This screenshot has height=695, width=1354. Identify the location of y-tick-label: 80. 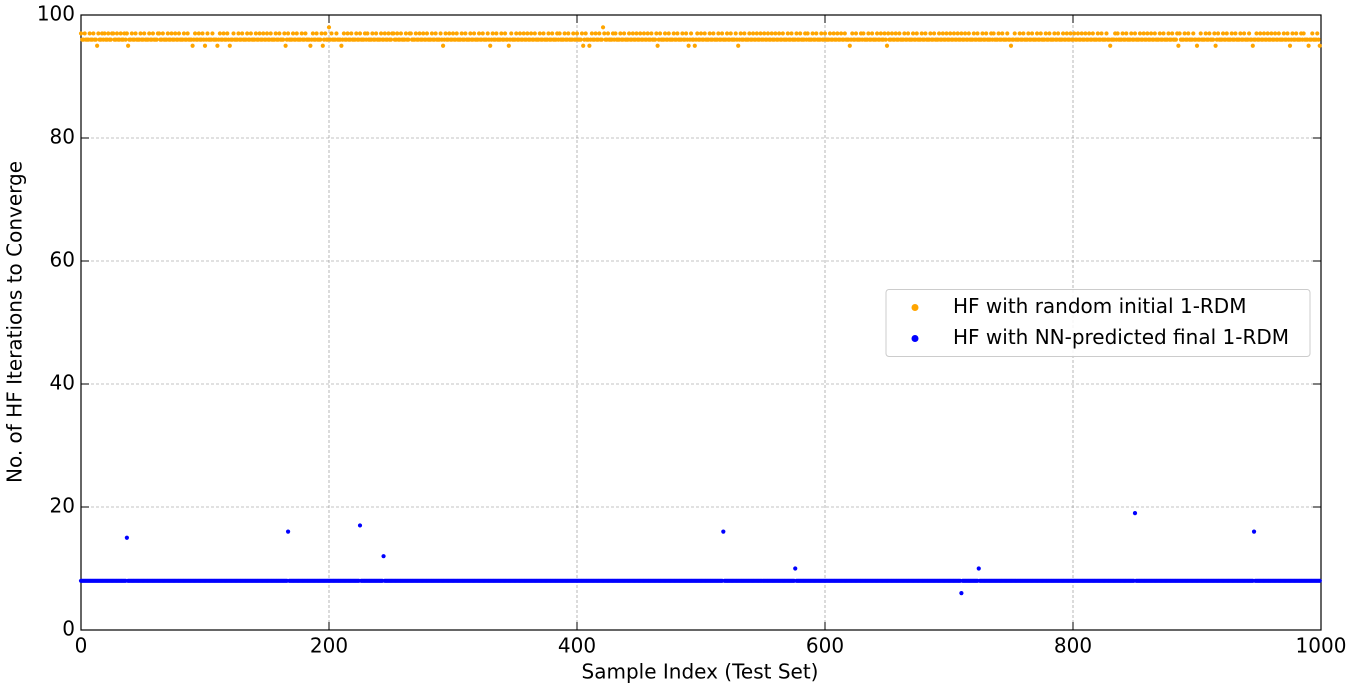
(62, 137).